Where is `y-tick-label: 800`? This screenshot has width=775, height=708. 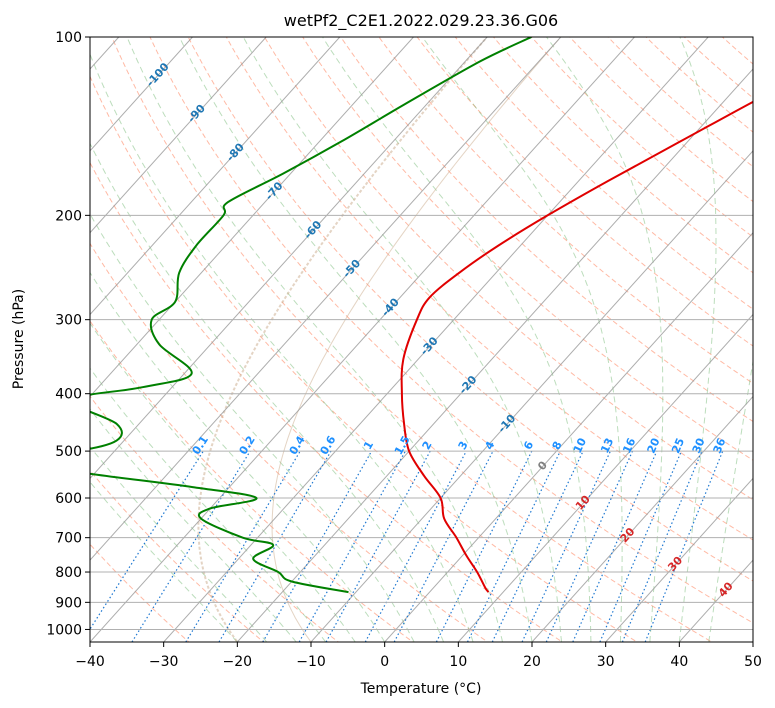
y-tick-label: 800 is located at coordinates (68, 573).